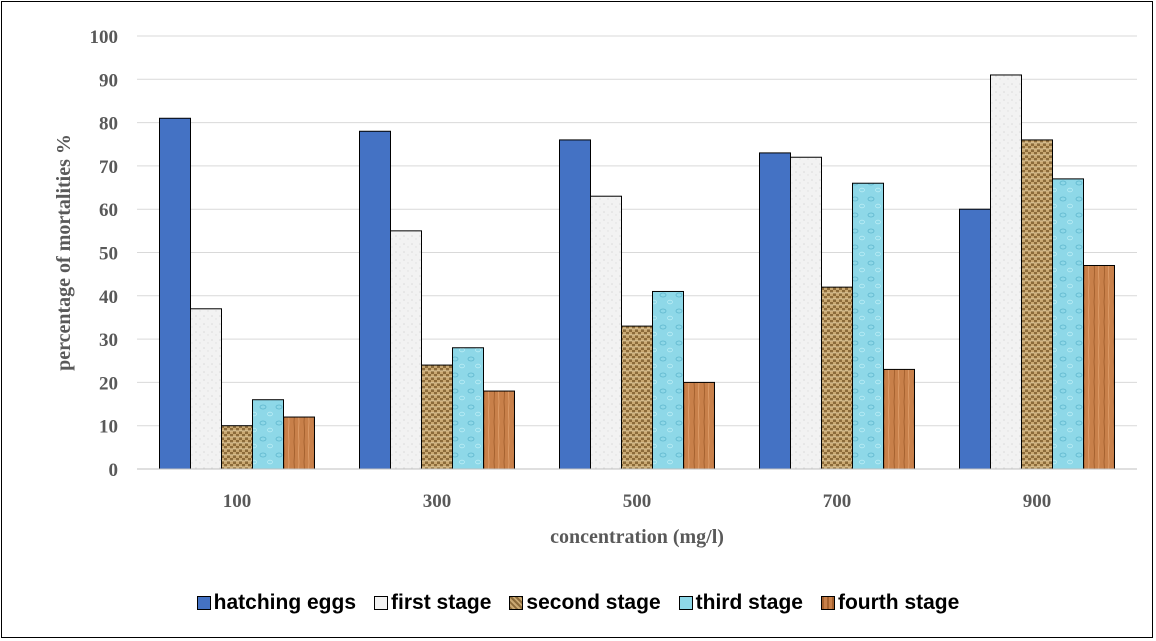  I want to click on legend-label: first stage, so click(441, 602).